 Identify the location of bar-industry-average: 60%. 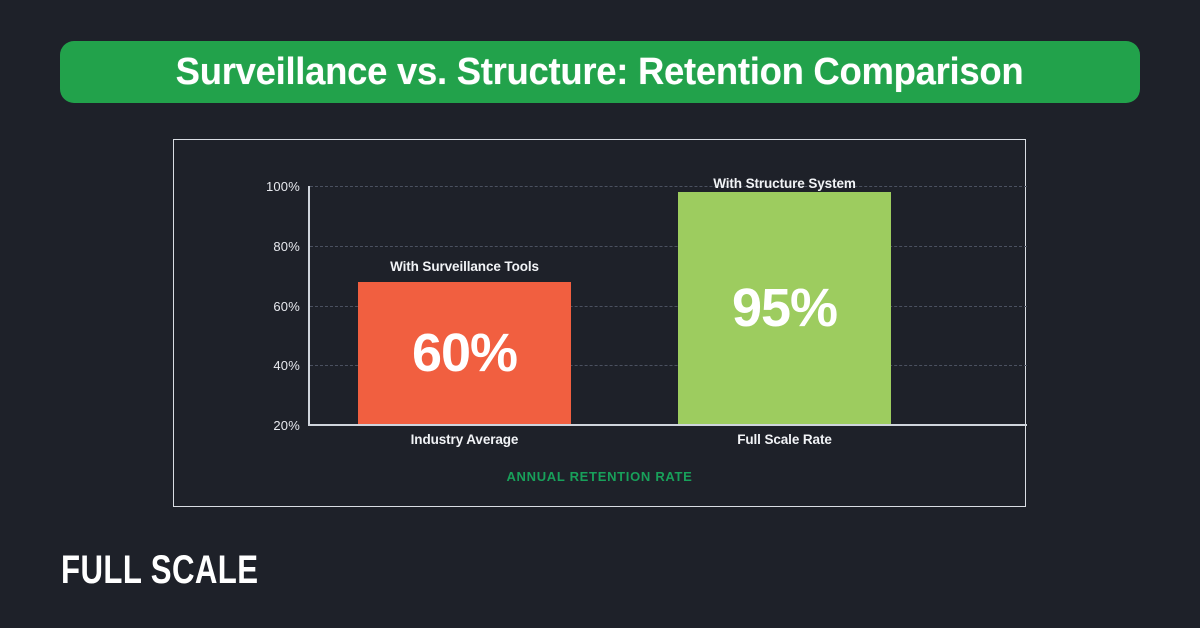
(464, 353).